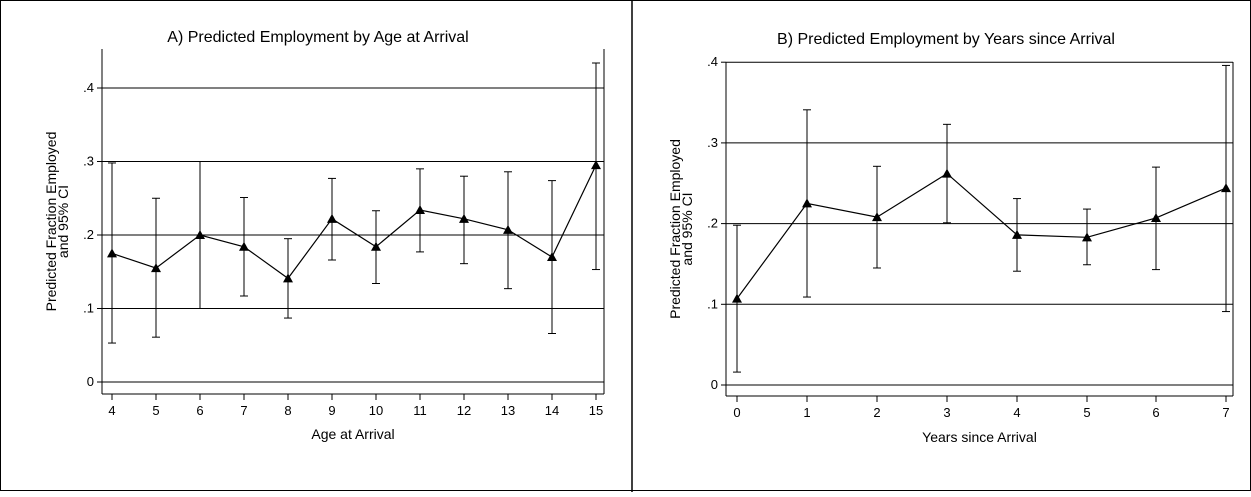 Image resolution: width=1251 pixels, height=497 pixels. Describe the element at coordinates (736, 412) in the screenshot. I see `x-tick-label: 0` at that location.